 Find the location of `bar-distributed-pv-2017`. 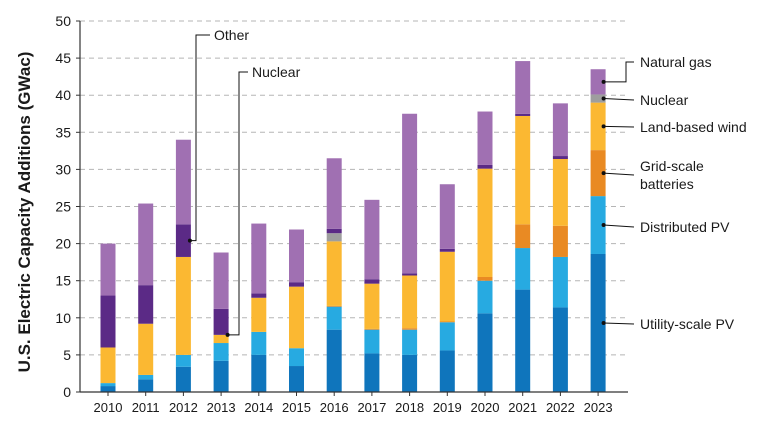

bar-distributed-pv-2017 is located at coordinates (372, 341).